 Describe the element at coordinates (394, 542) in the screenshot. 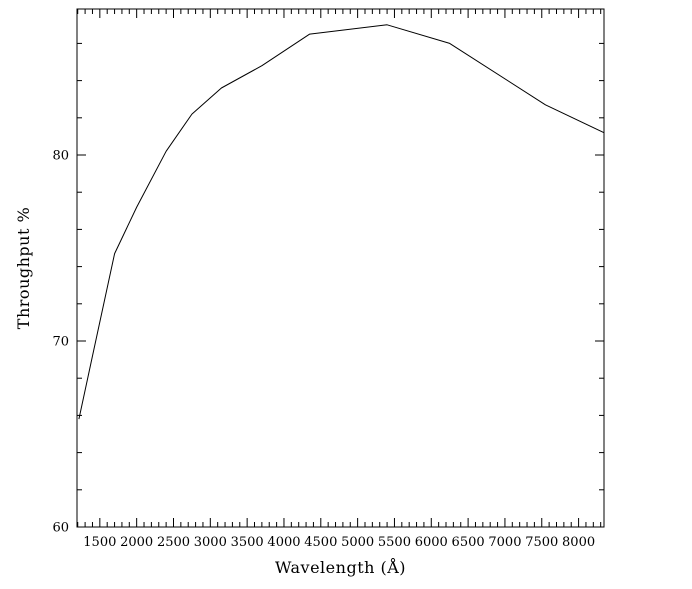

I see `x-tick-label: 5500` at that location.